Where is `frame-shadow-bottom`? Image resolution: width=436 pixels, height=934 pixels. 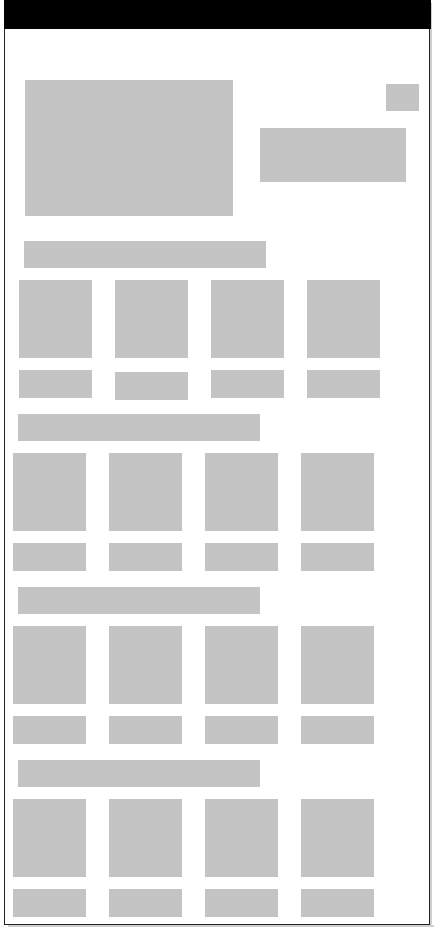
frame-shadow-bottom is located at coordinates (221, 926).